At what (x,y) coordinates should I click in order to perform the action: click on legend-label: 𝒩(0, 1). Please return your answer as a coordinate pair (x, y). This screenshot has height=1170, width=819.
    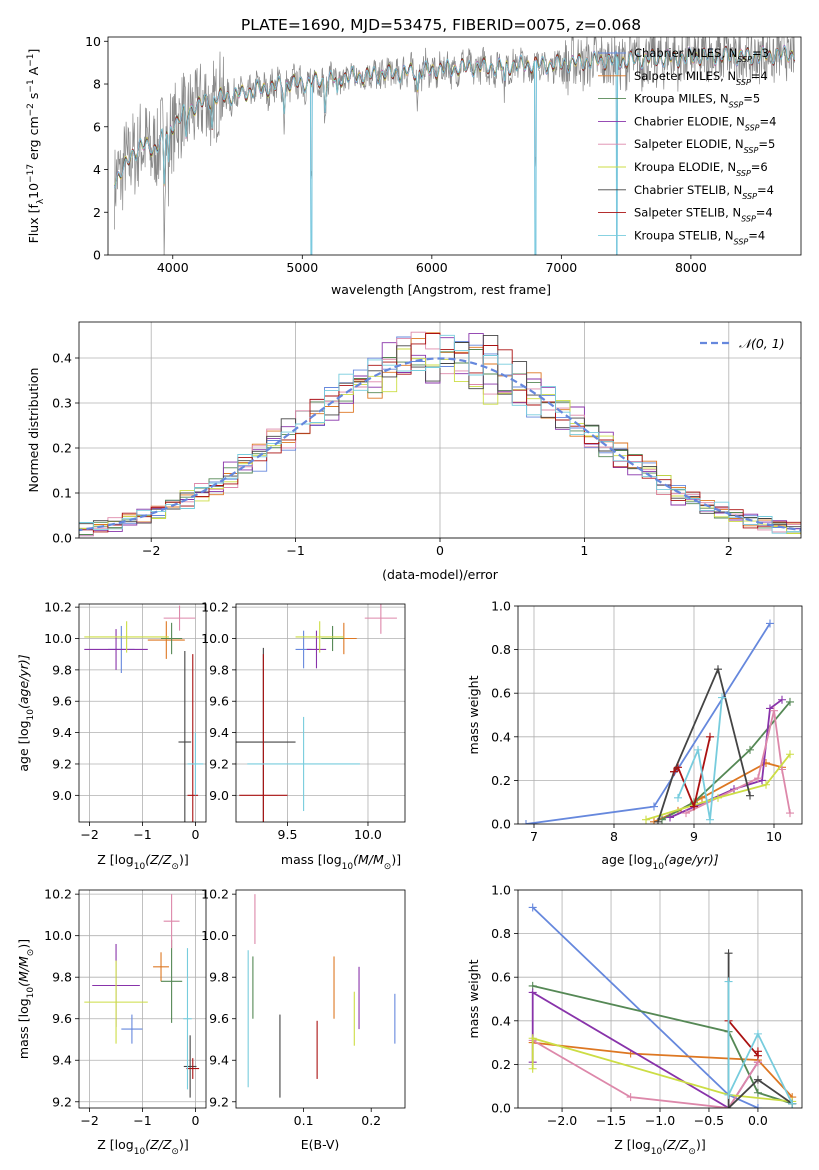
    Looking at the image, I should click on (762, 343).